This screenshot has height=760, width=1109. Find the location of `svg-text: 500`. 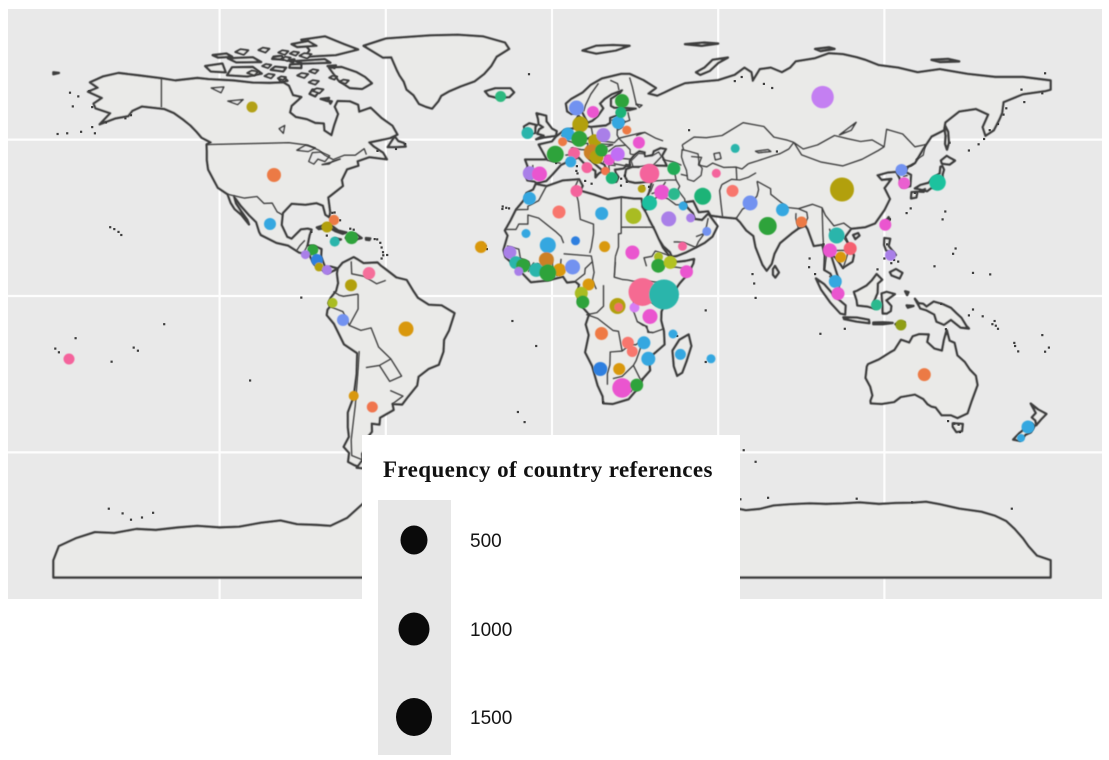

svg-text: 500 is located at coordinates (486, 541).